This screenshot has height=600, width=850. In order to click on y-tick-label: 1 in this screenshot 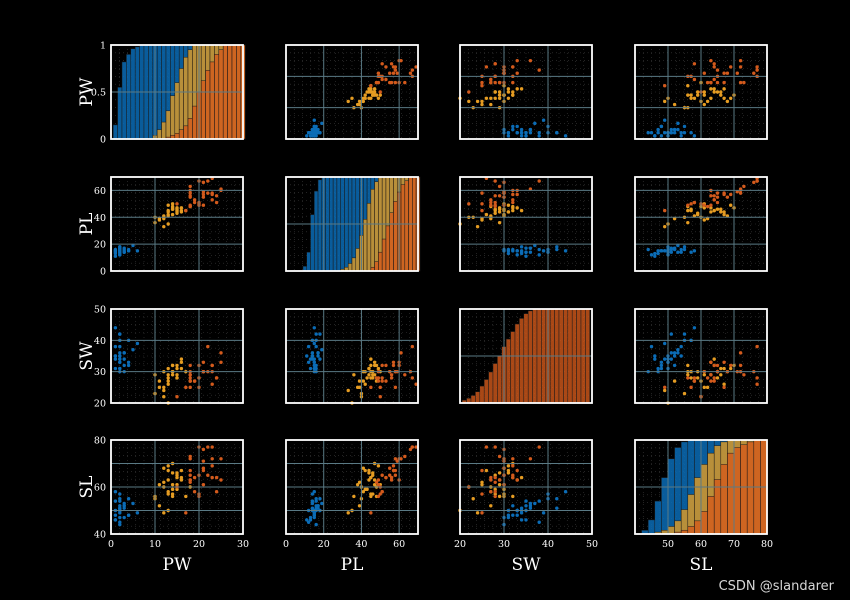, I will do `click(103, 46)`.